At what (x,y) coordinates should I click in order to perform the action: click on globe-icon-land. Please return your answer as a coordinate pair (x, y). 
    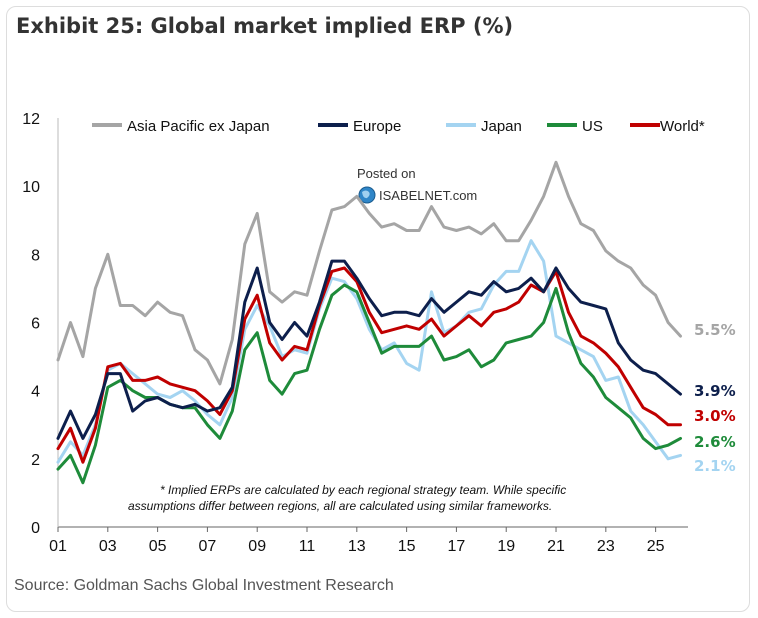
    Looking at the image, I should click on (366, 194).